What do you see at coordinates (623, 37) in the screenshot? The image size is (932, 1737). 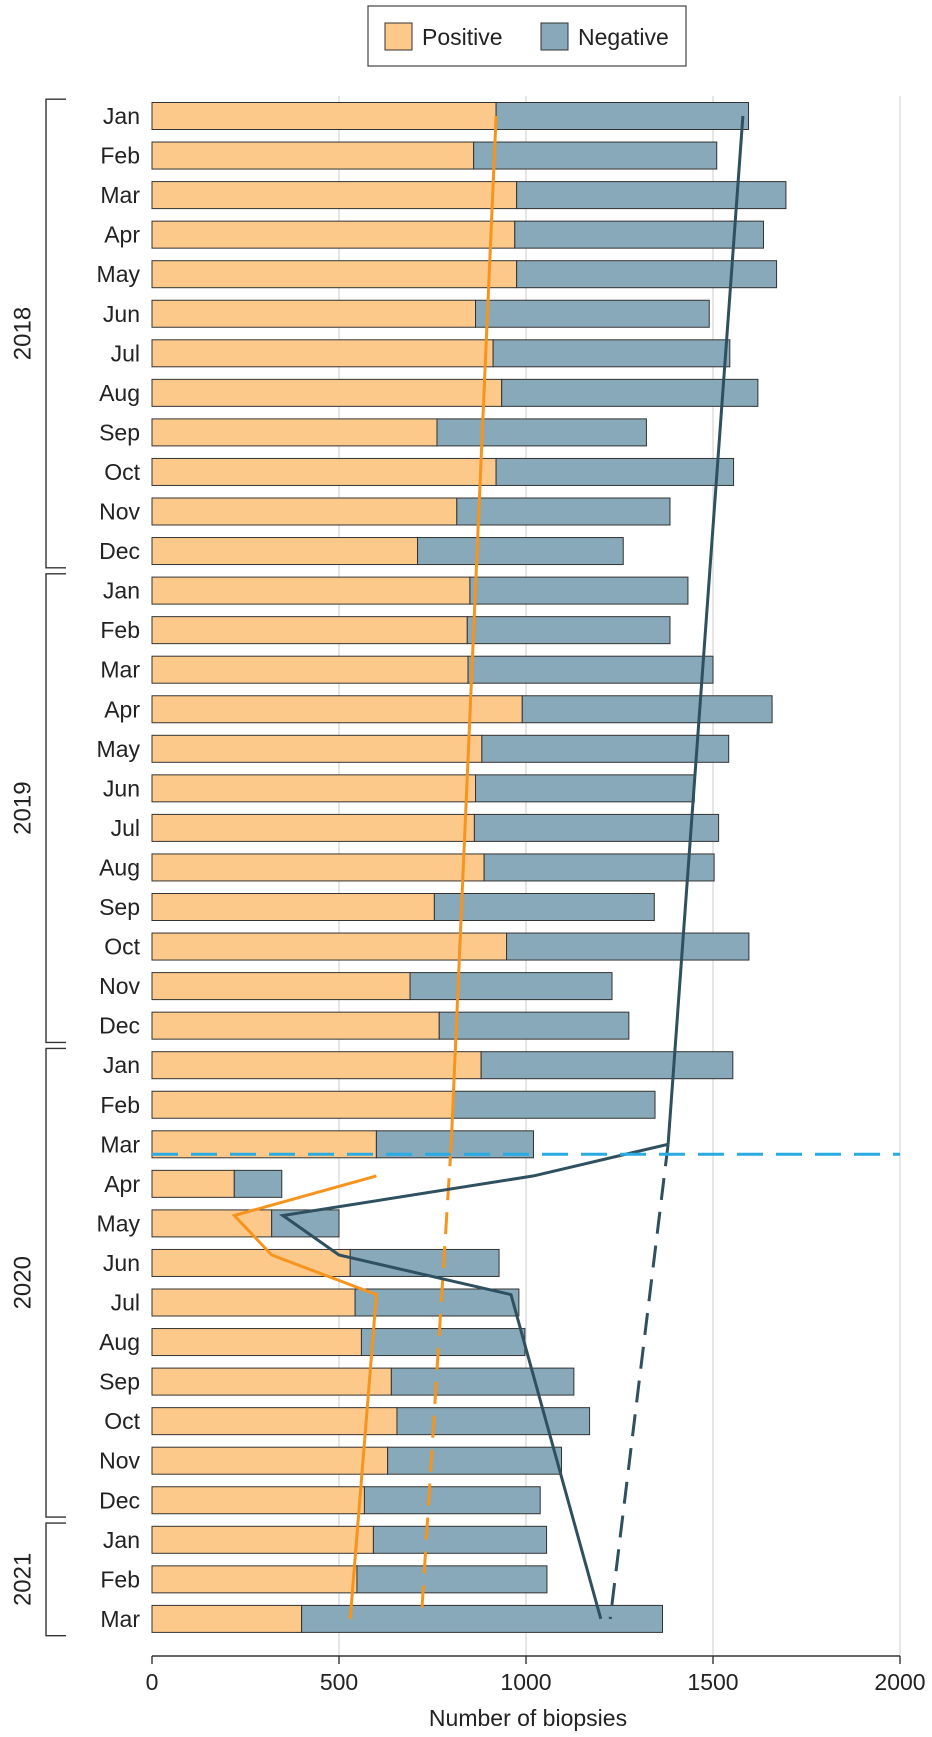 I see `legend-label-negative: Negative` at bounding box center [623, 37].